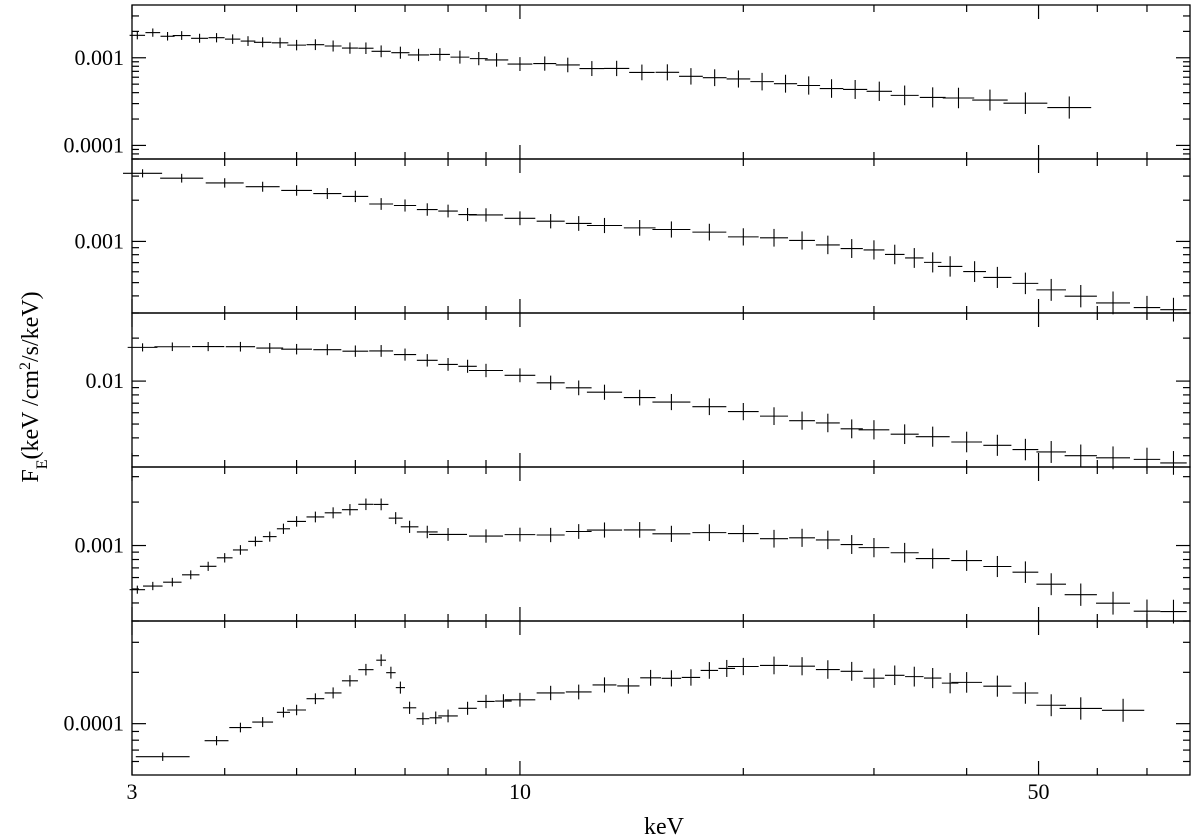 This screenshot has width=1200, height=840. I want to click on y-axis-label-pre: (keV /cm, so click(31, 415).